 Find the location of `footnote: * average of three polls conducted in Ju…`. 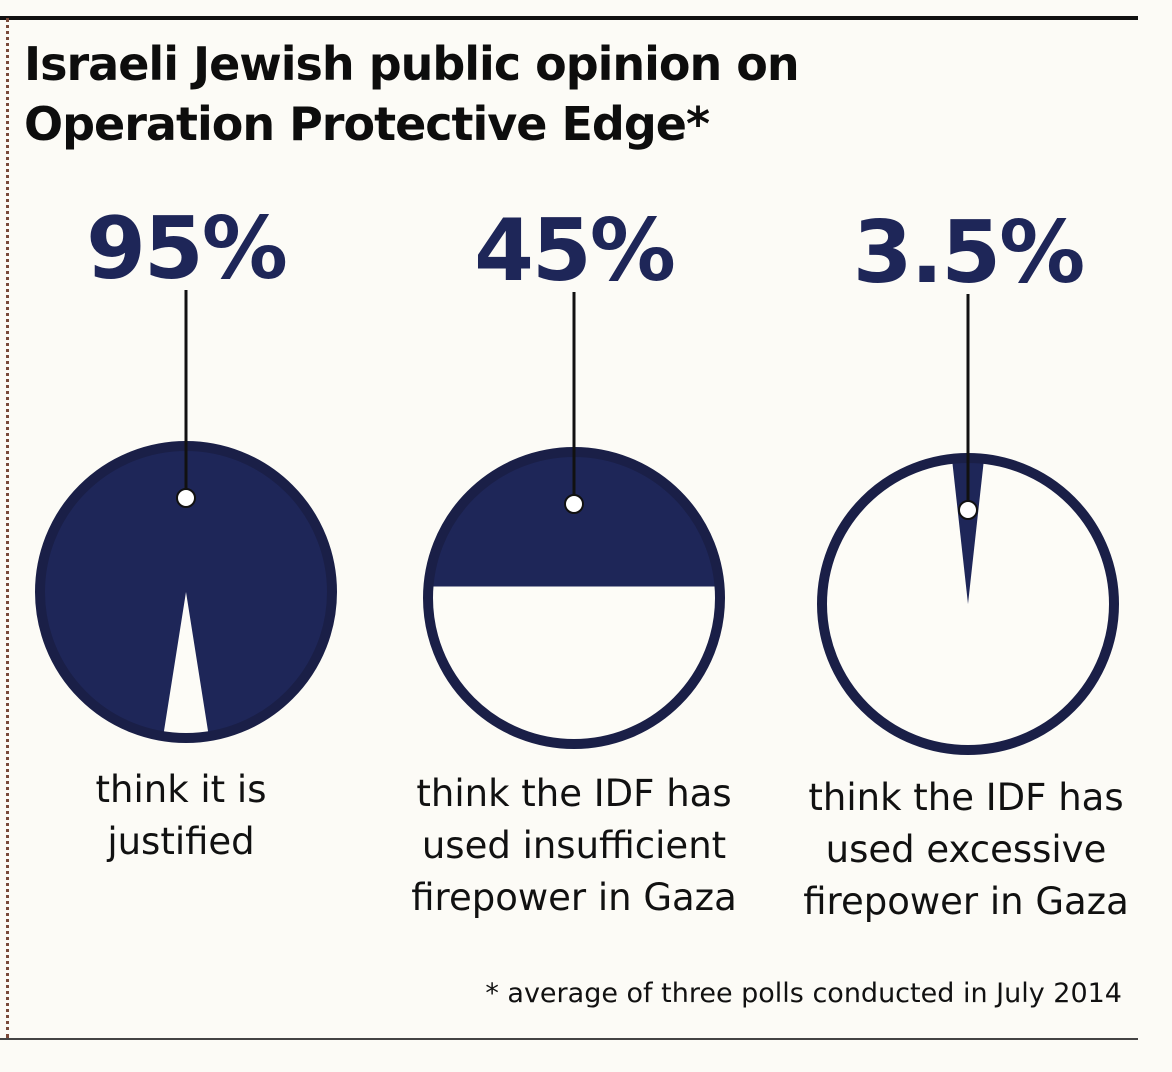

footnote: * average of three polls conducted in Ju… is located at coordinates (803, 993).